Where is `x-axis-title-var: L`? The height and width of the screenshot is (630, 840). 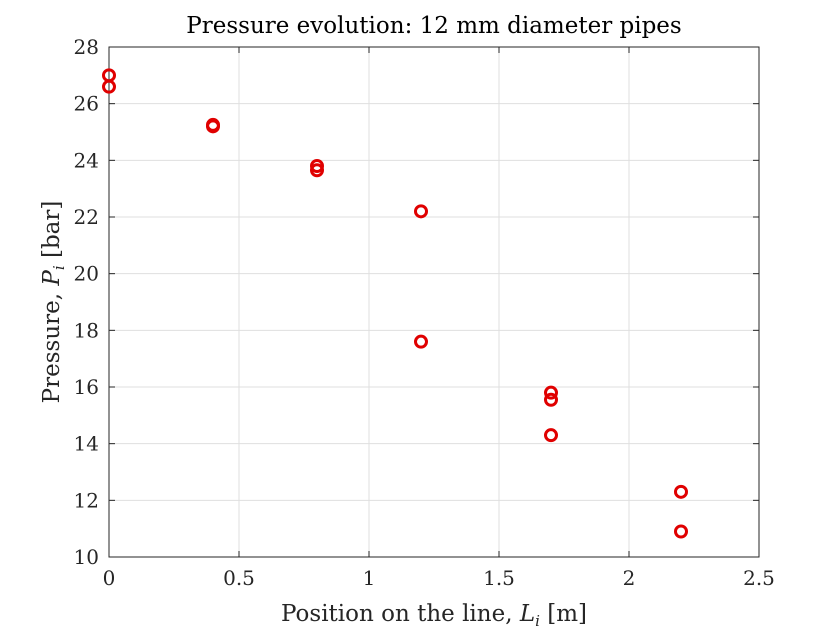
x-axis-title-var: L is located at coordinates (527, 614).